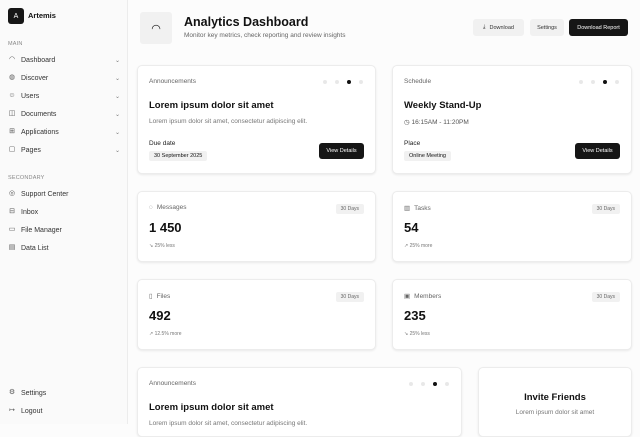 This screenshot has height=437, width=640. I want to click on file-icon: ▯, so click(151, 296).